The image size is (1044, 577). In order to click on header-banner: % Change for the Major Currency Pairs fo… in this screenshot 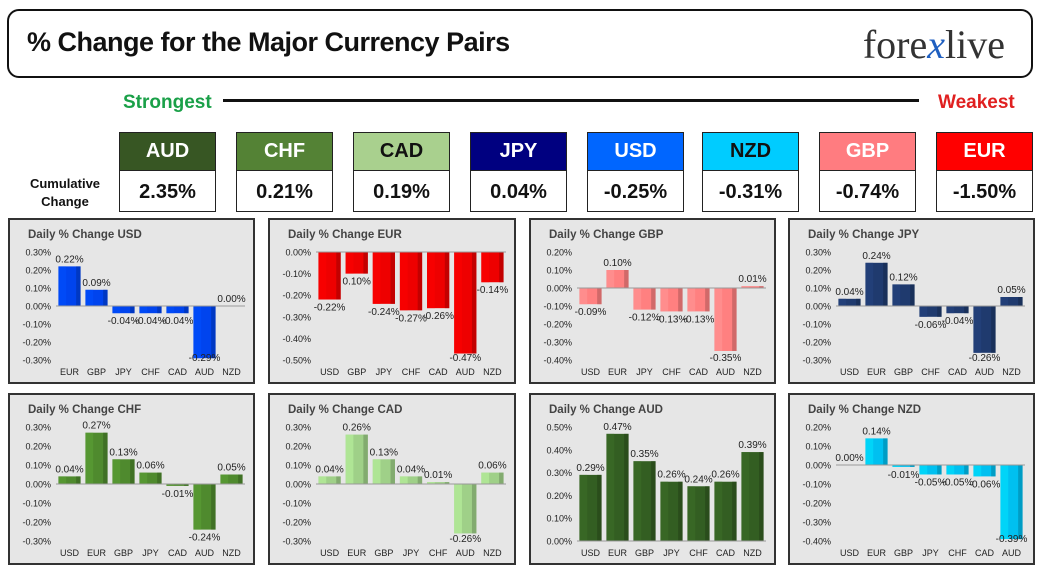, I will do `click(520, 43)`.